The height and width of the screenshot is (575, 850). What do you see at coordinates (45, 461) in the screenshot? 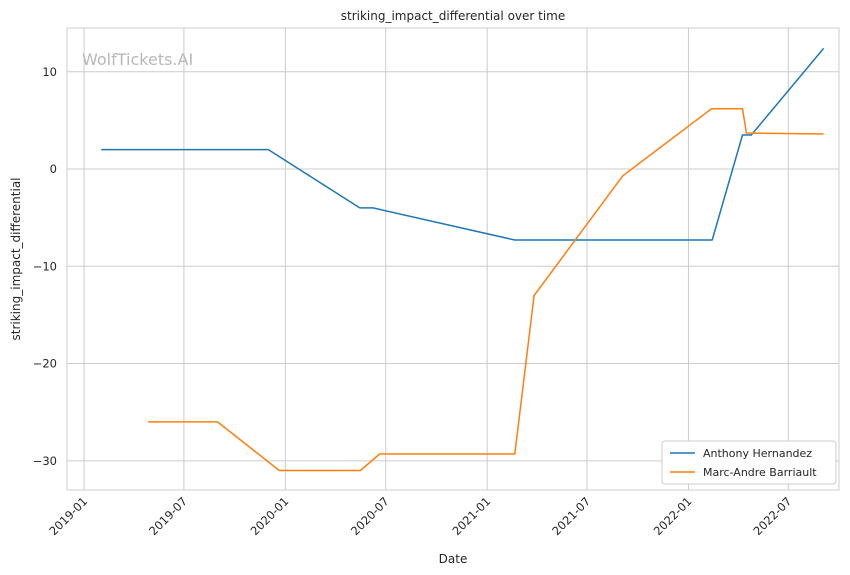
I see `y-tick-label: −30` at bounding box center [45, 461].